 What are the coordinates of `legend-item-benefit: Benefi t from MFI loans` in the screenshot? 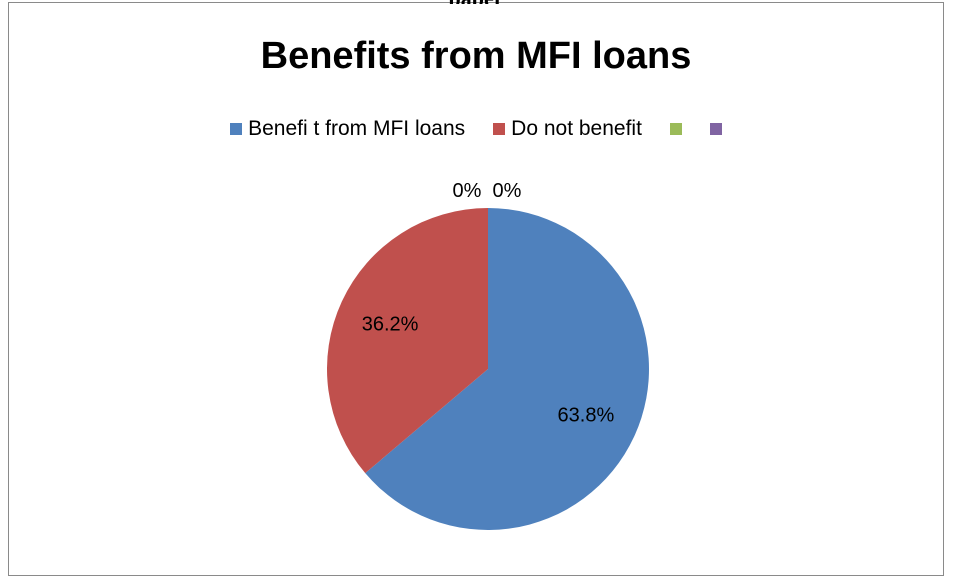 It's located at (347, 129).